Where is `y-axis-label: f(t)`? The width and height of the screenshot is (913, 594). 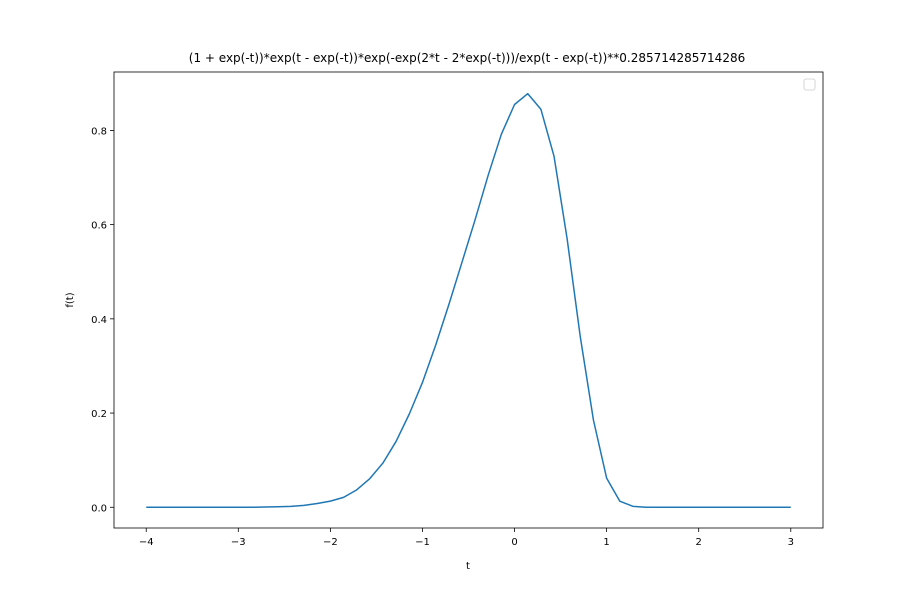 y-axis-label: f(t) is located at coordinates (70, 299).